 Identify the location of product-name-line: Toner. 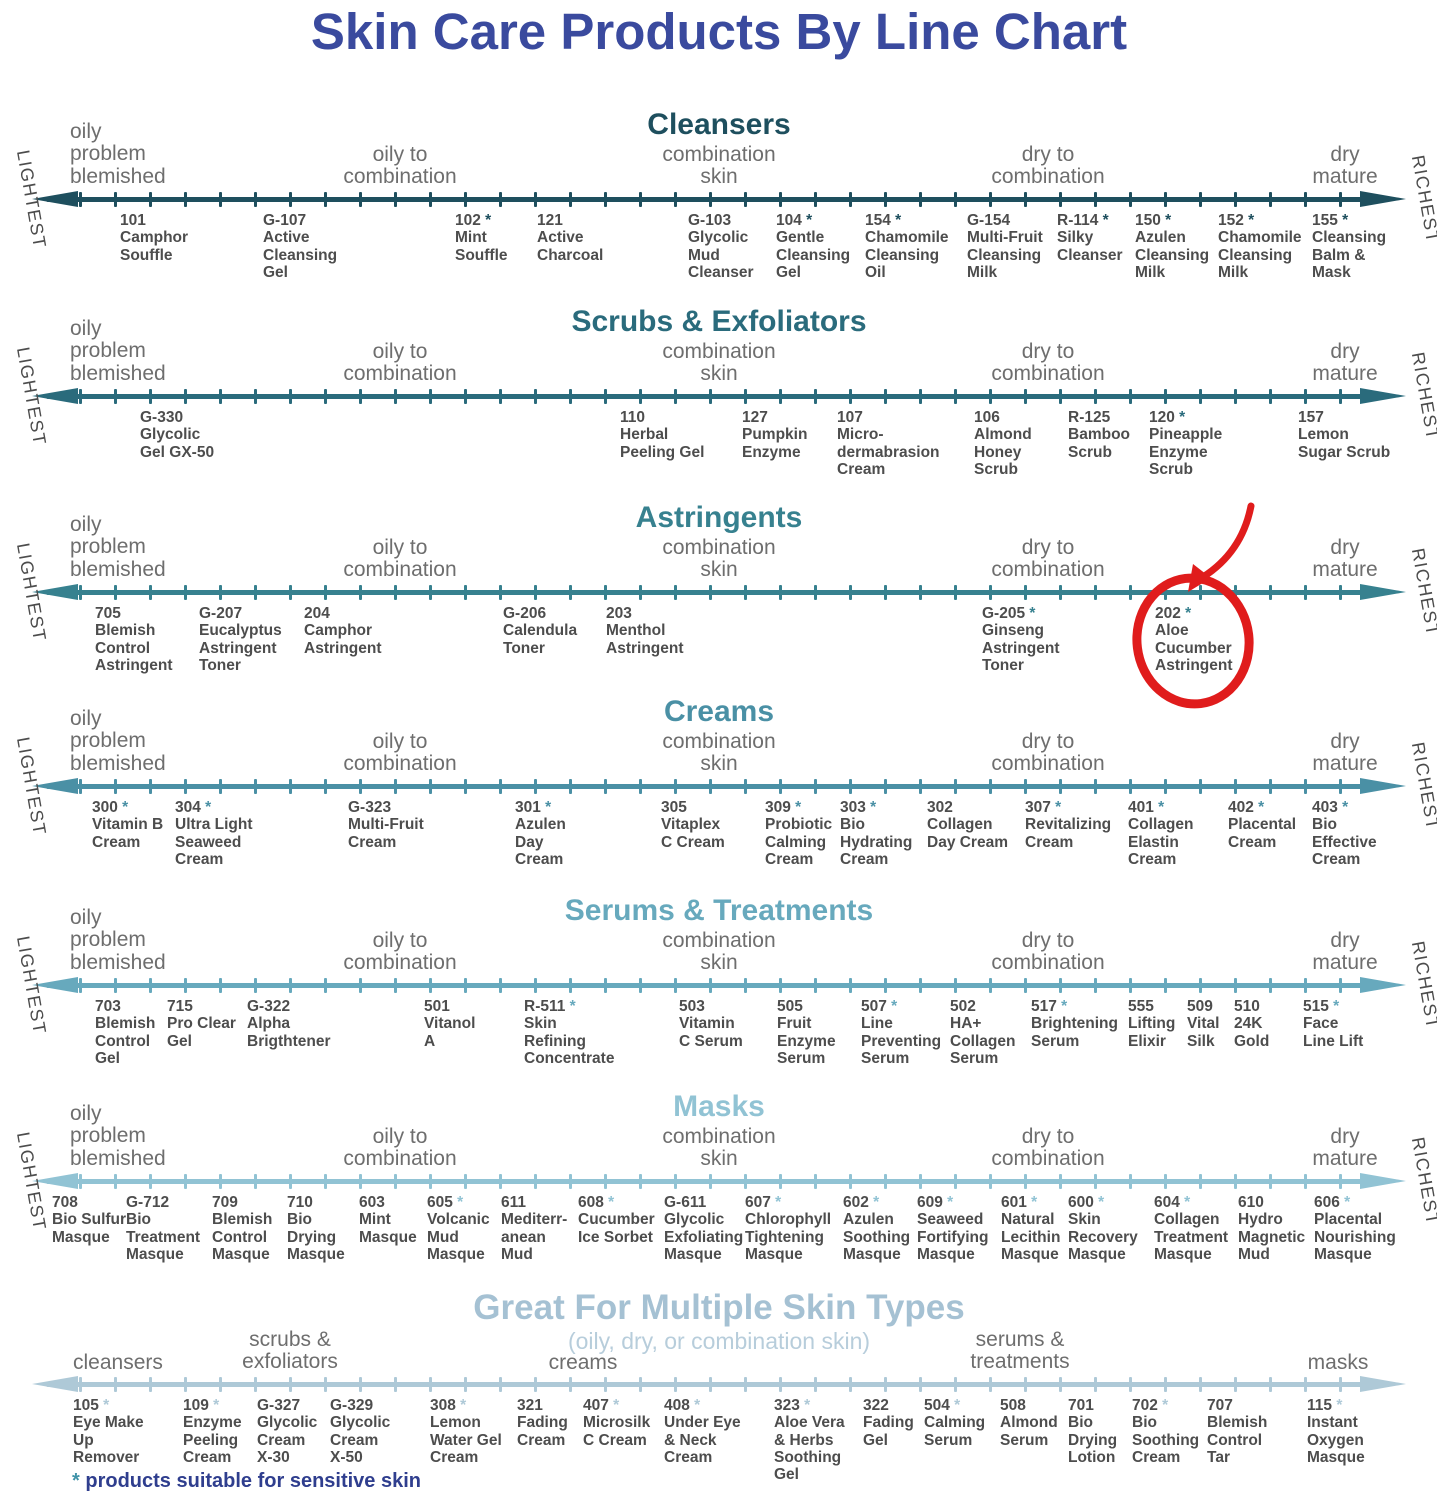
(220, 666).